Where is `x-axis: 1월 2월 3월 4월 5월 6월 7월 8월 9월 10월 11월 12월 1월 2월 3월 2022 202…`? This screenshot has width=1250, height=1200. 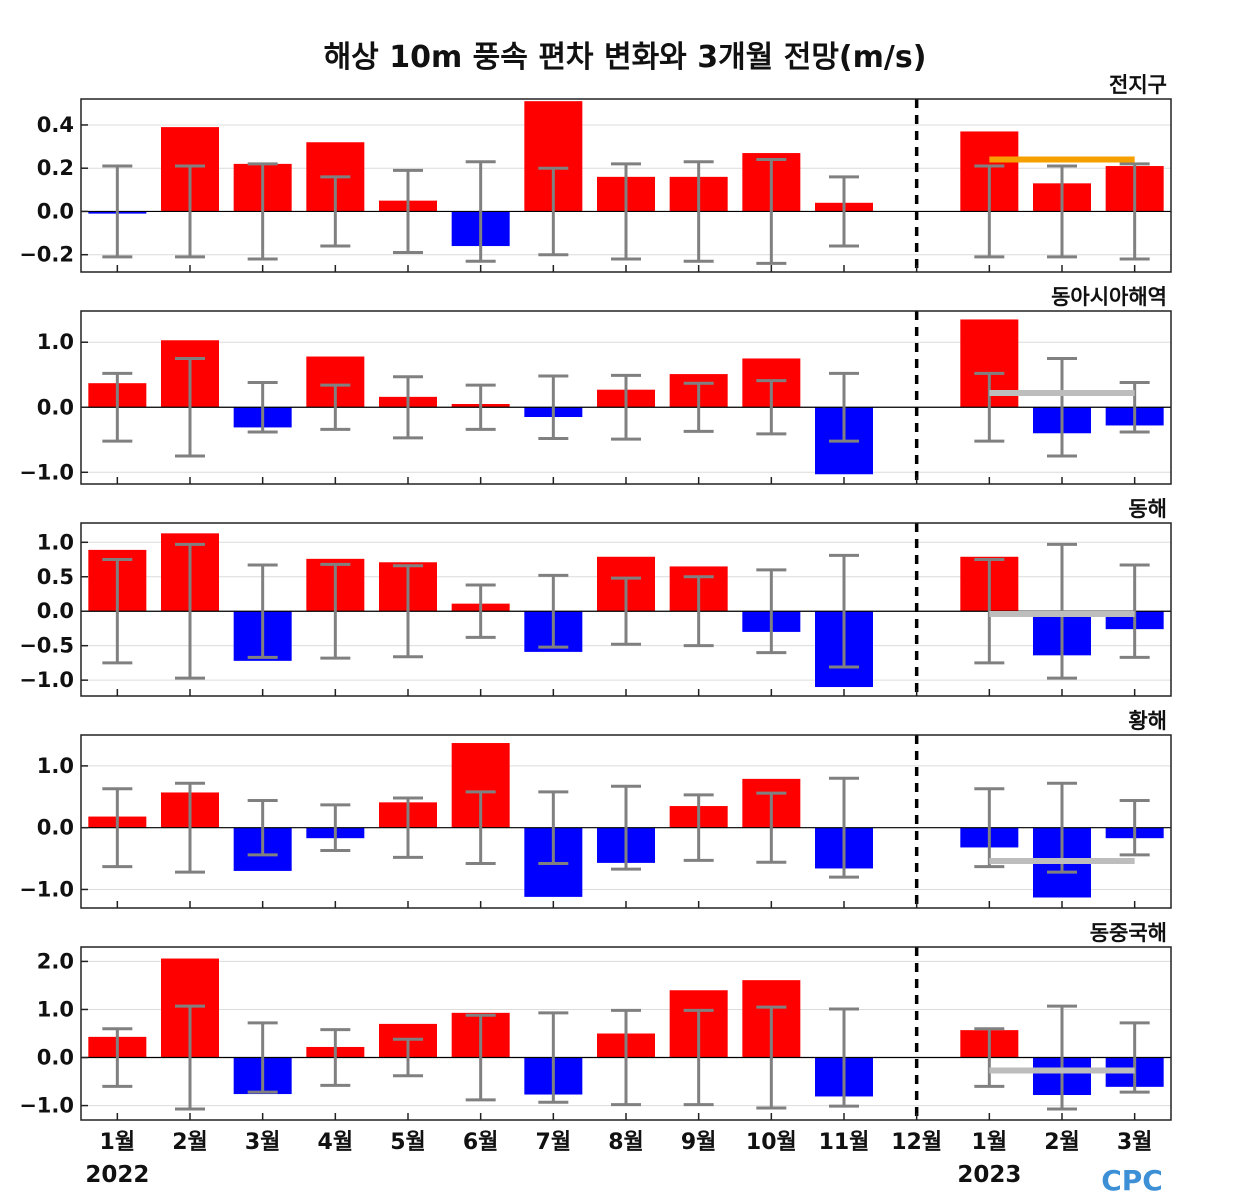 x-axis: 1월 2월 3월 4월 5월 6월 7월 8월 9월 10월 11월 12월 1월 2월 3월 2022 202… is located at coordinates (618, 1159).